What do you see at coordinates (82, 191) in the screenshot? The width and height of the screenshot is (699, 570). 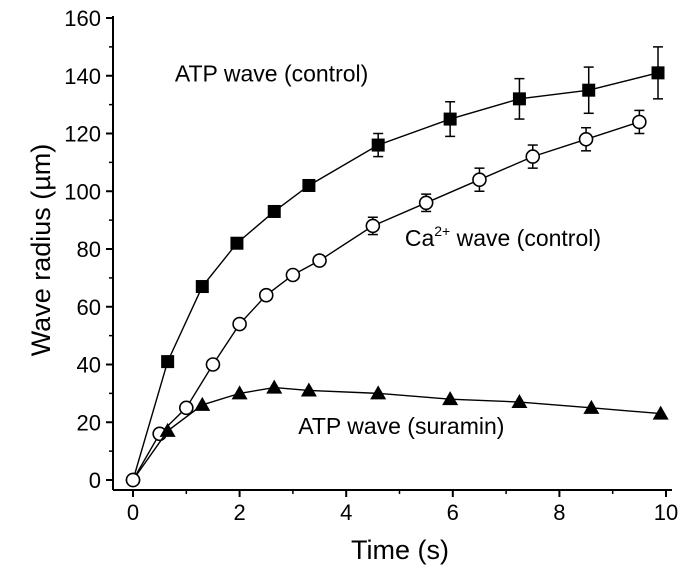 I see `y-tick-label: 100` at bounding box center [82, 191].